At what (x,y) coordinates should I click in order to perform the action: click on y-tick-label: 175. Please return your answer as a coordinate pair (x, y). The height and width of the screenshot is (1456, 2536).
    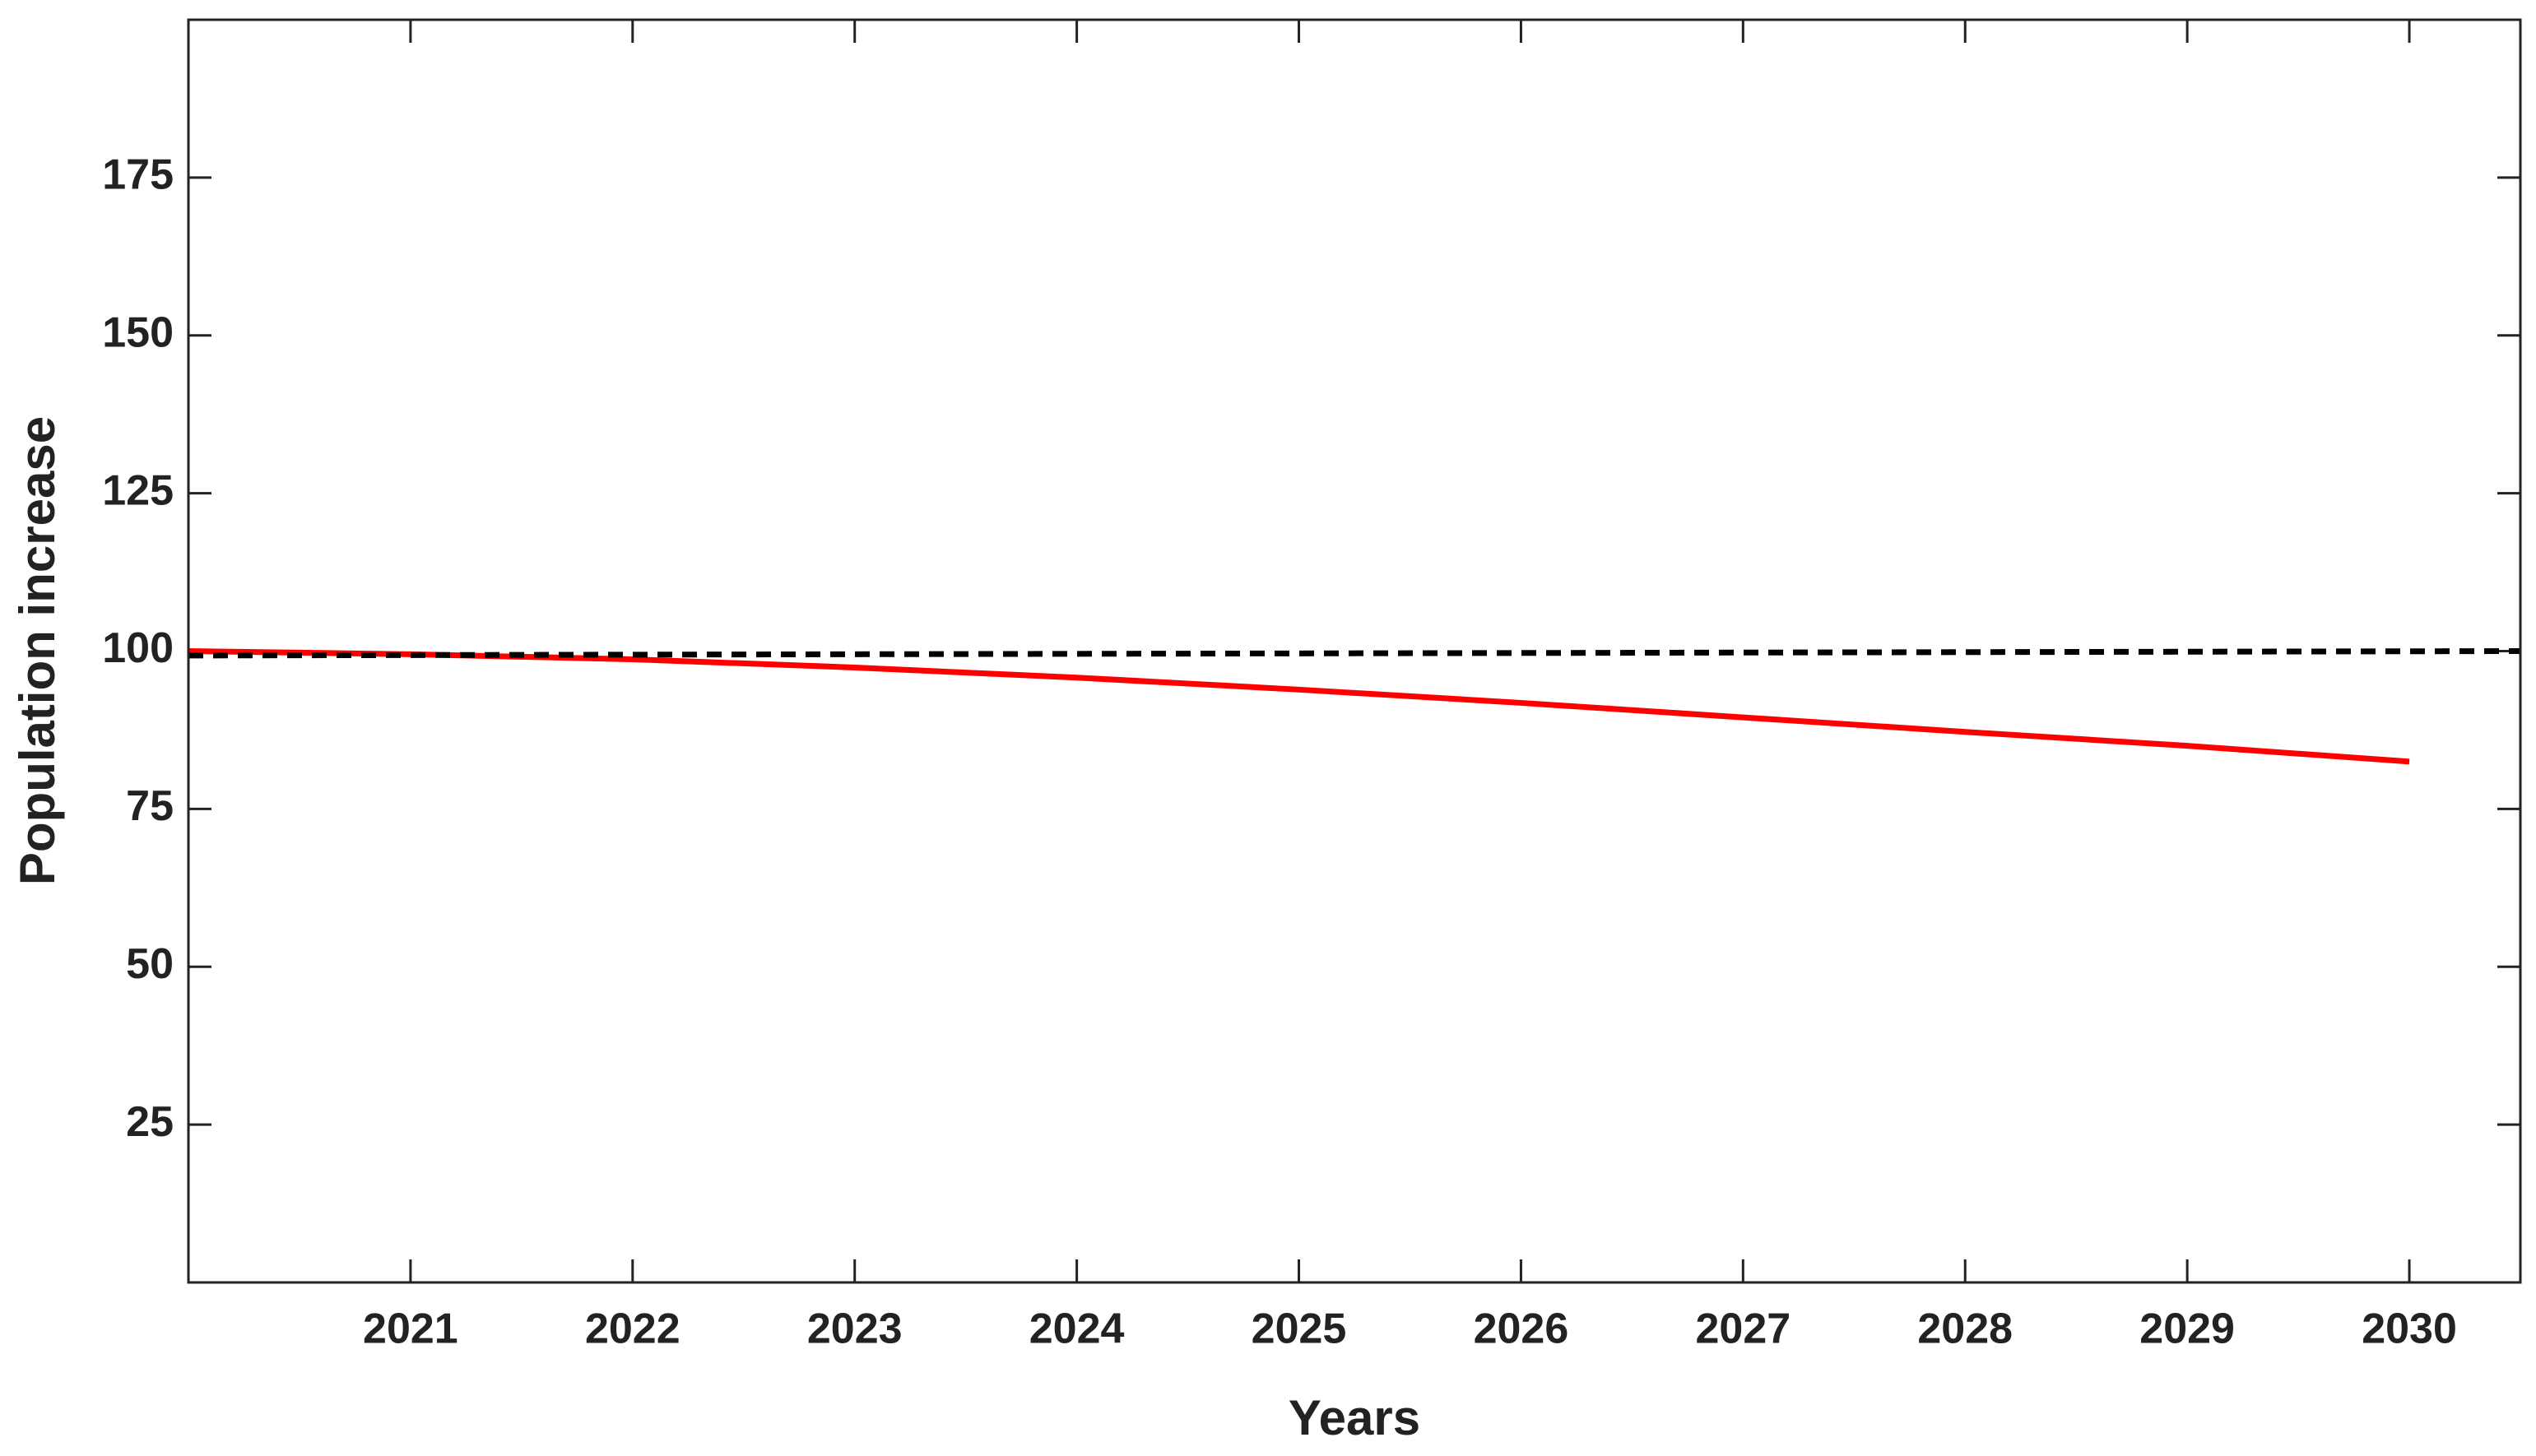
    Looking at the image, I should click on (138, 175).